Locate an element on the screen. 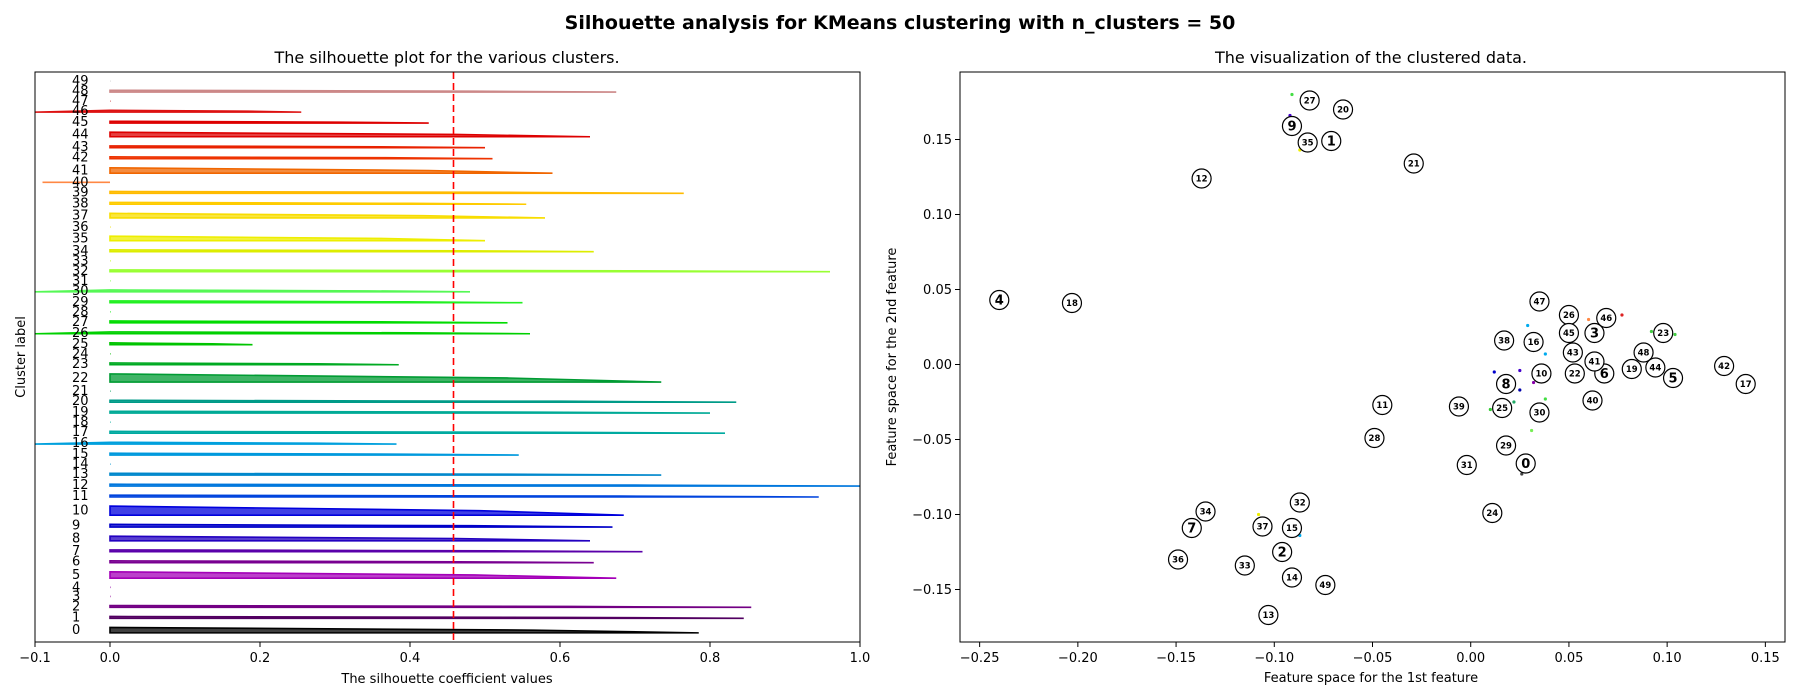 The image size is (1800, 700). cluster-center-9: 9 is located at coordinates (1292, 126).